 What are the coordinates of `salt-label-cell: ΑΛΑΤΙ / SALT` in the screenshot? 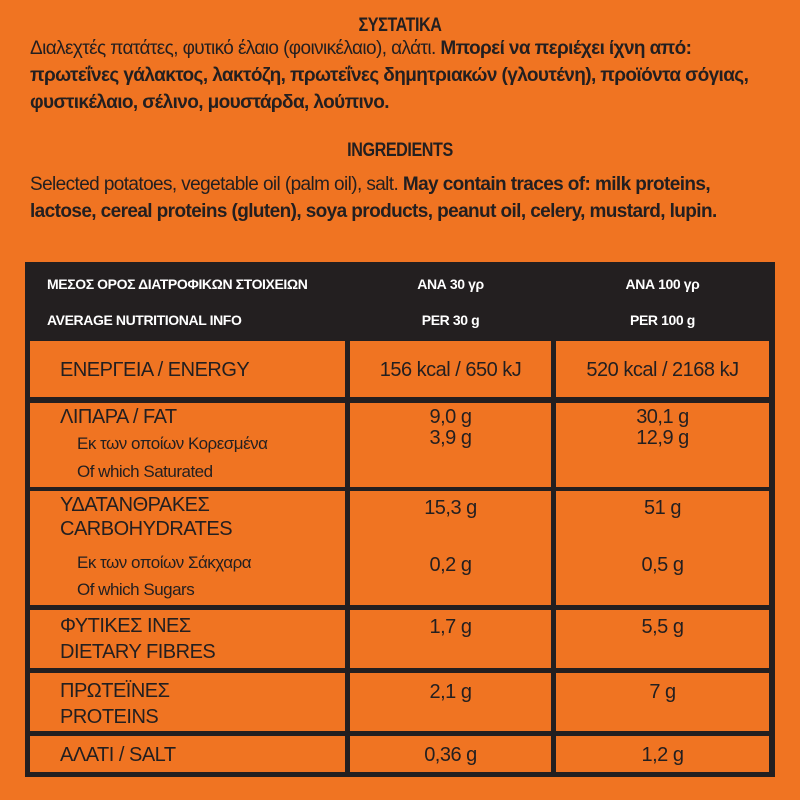 It's located at (187, 754).